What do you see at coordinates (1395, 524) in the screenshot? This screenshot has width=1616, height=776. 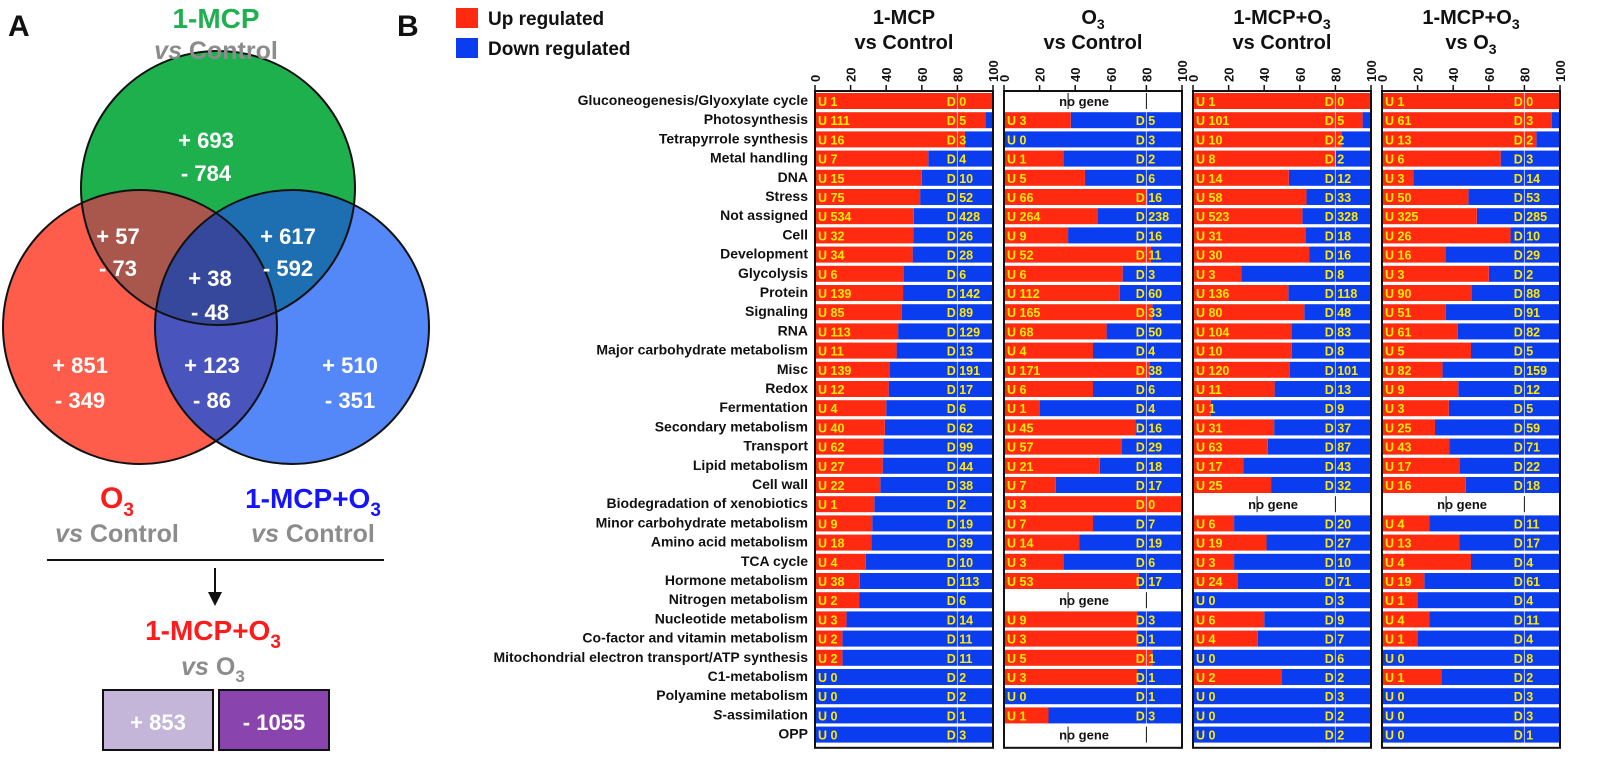 I see `up-count-label: U 4` at bounding box center [1395, 524].